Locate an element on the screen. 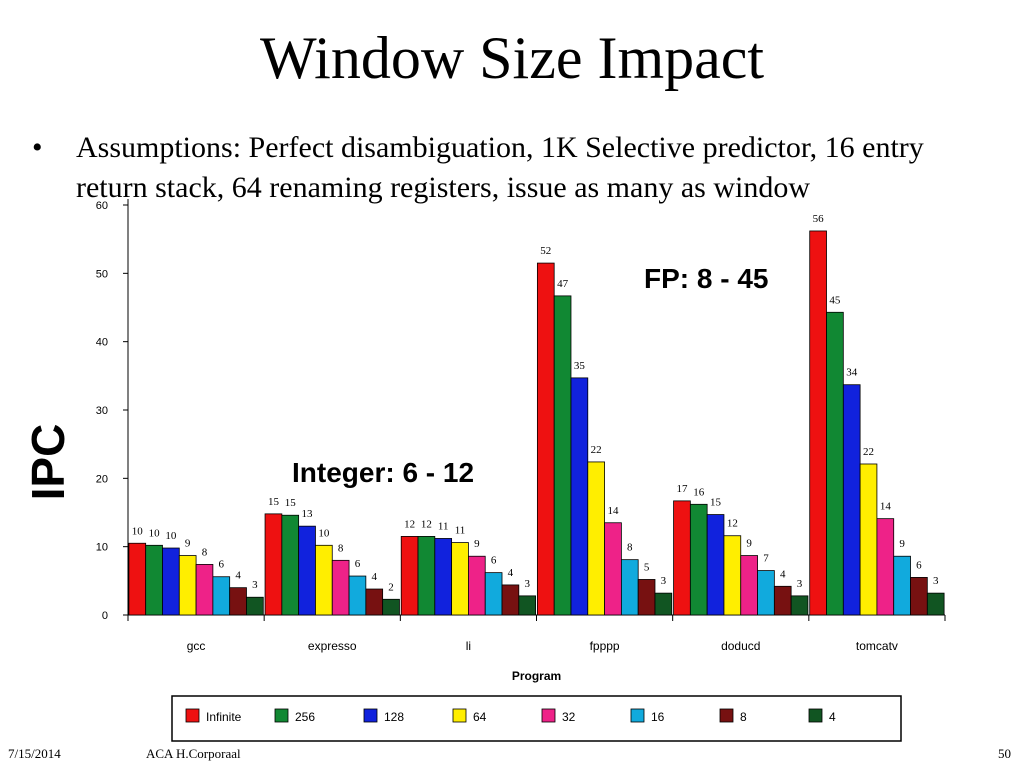  y-tick-label: 50 is located at coordinates (102, 274).